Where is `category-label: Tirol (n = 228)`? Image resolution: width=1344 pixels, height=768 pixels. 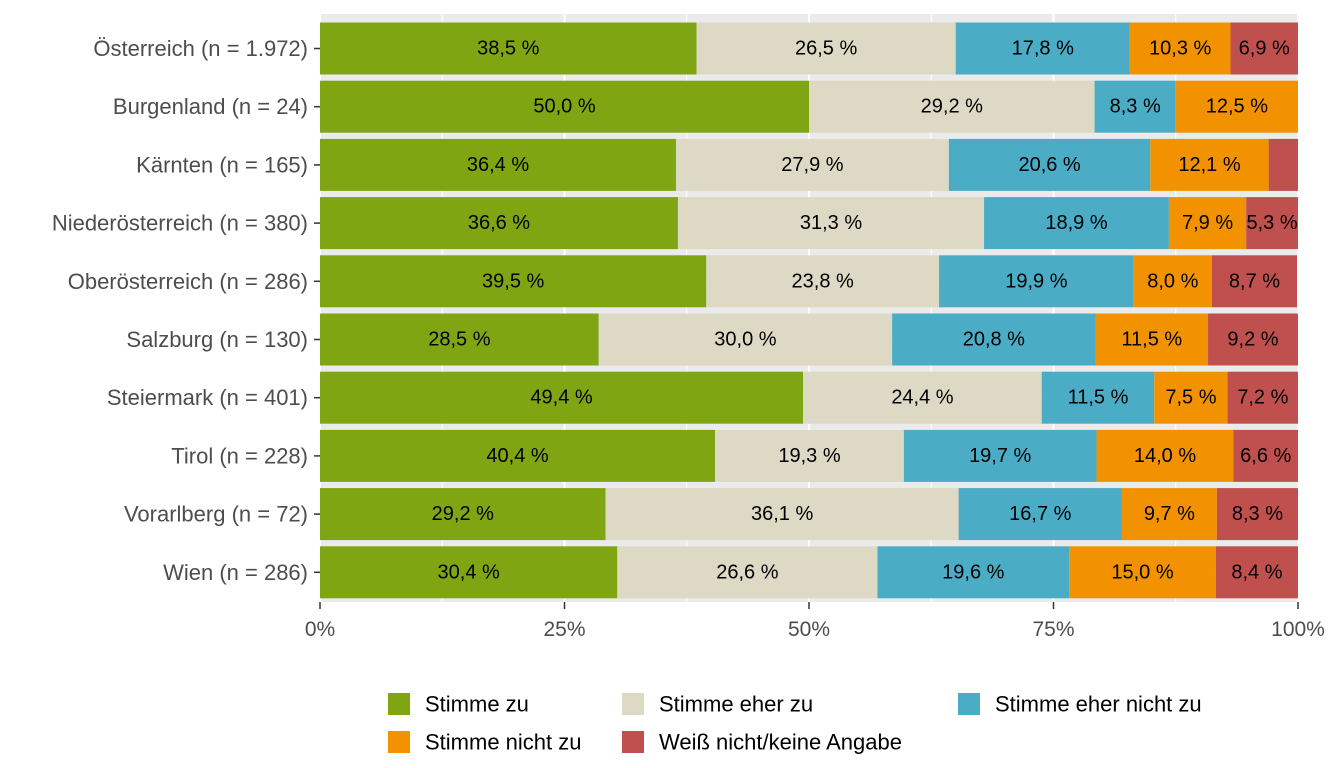
category-label: Tirol (n = 228) is located at coordinates (239, 455).